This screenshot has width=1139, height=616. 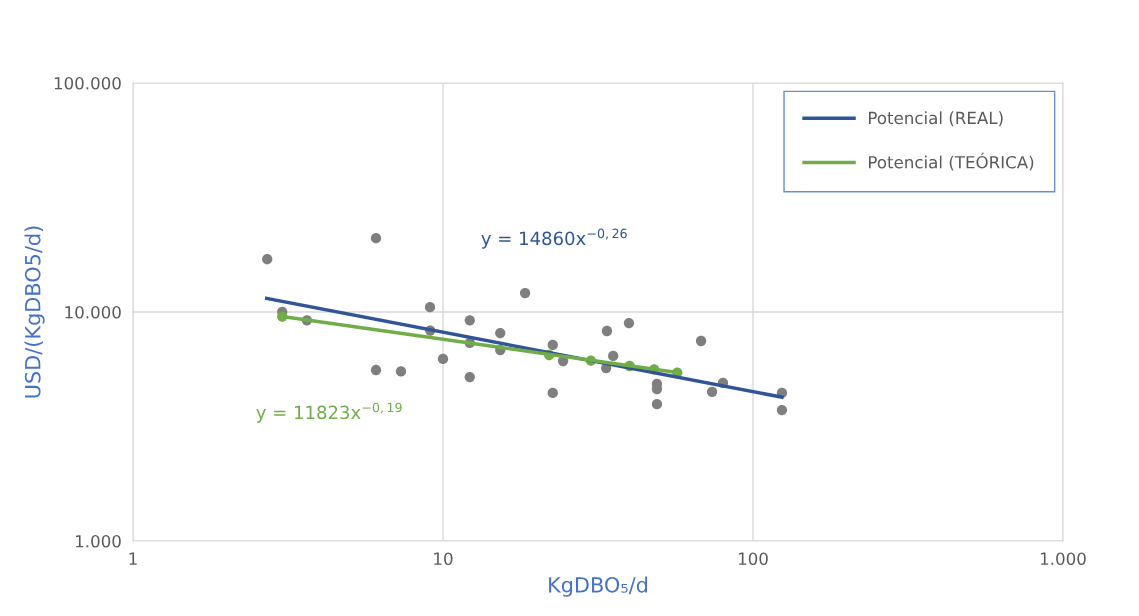 What do you see at coordinates (93, 312) in the screenshot?
I see `y-tick-label: 10.000` at bounding box center [93, 312].